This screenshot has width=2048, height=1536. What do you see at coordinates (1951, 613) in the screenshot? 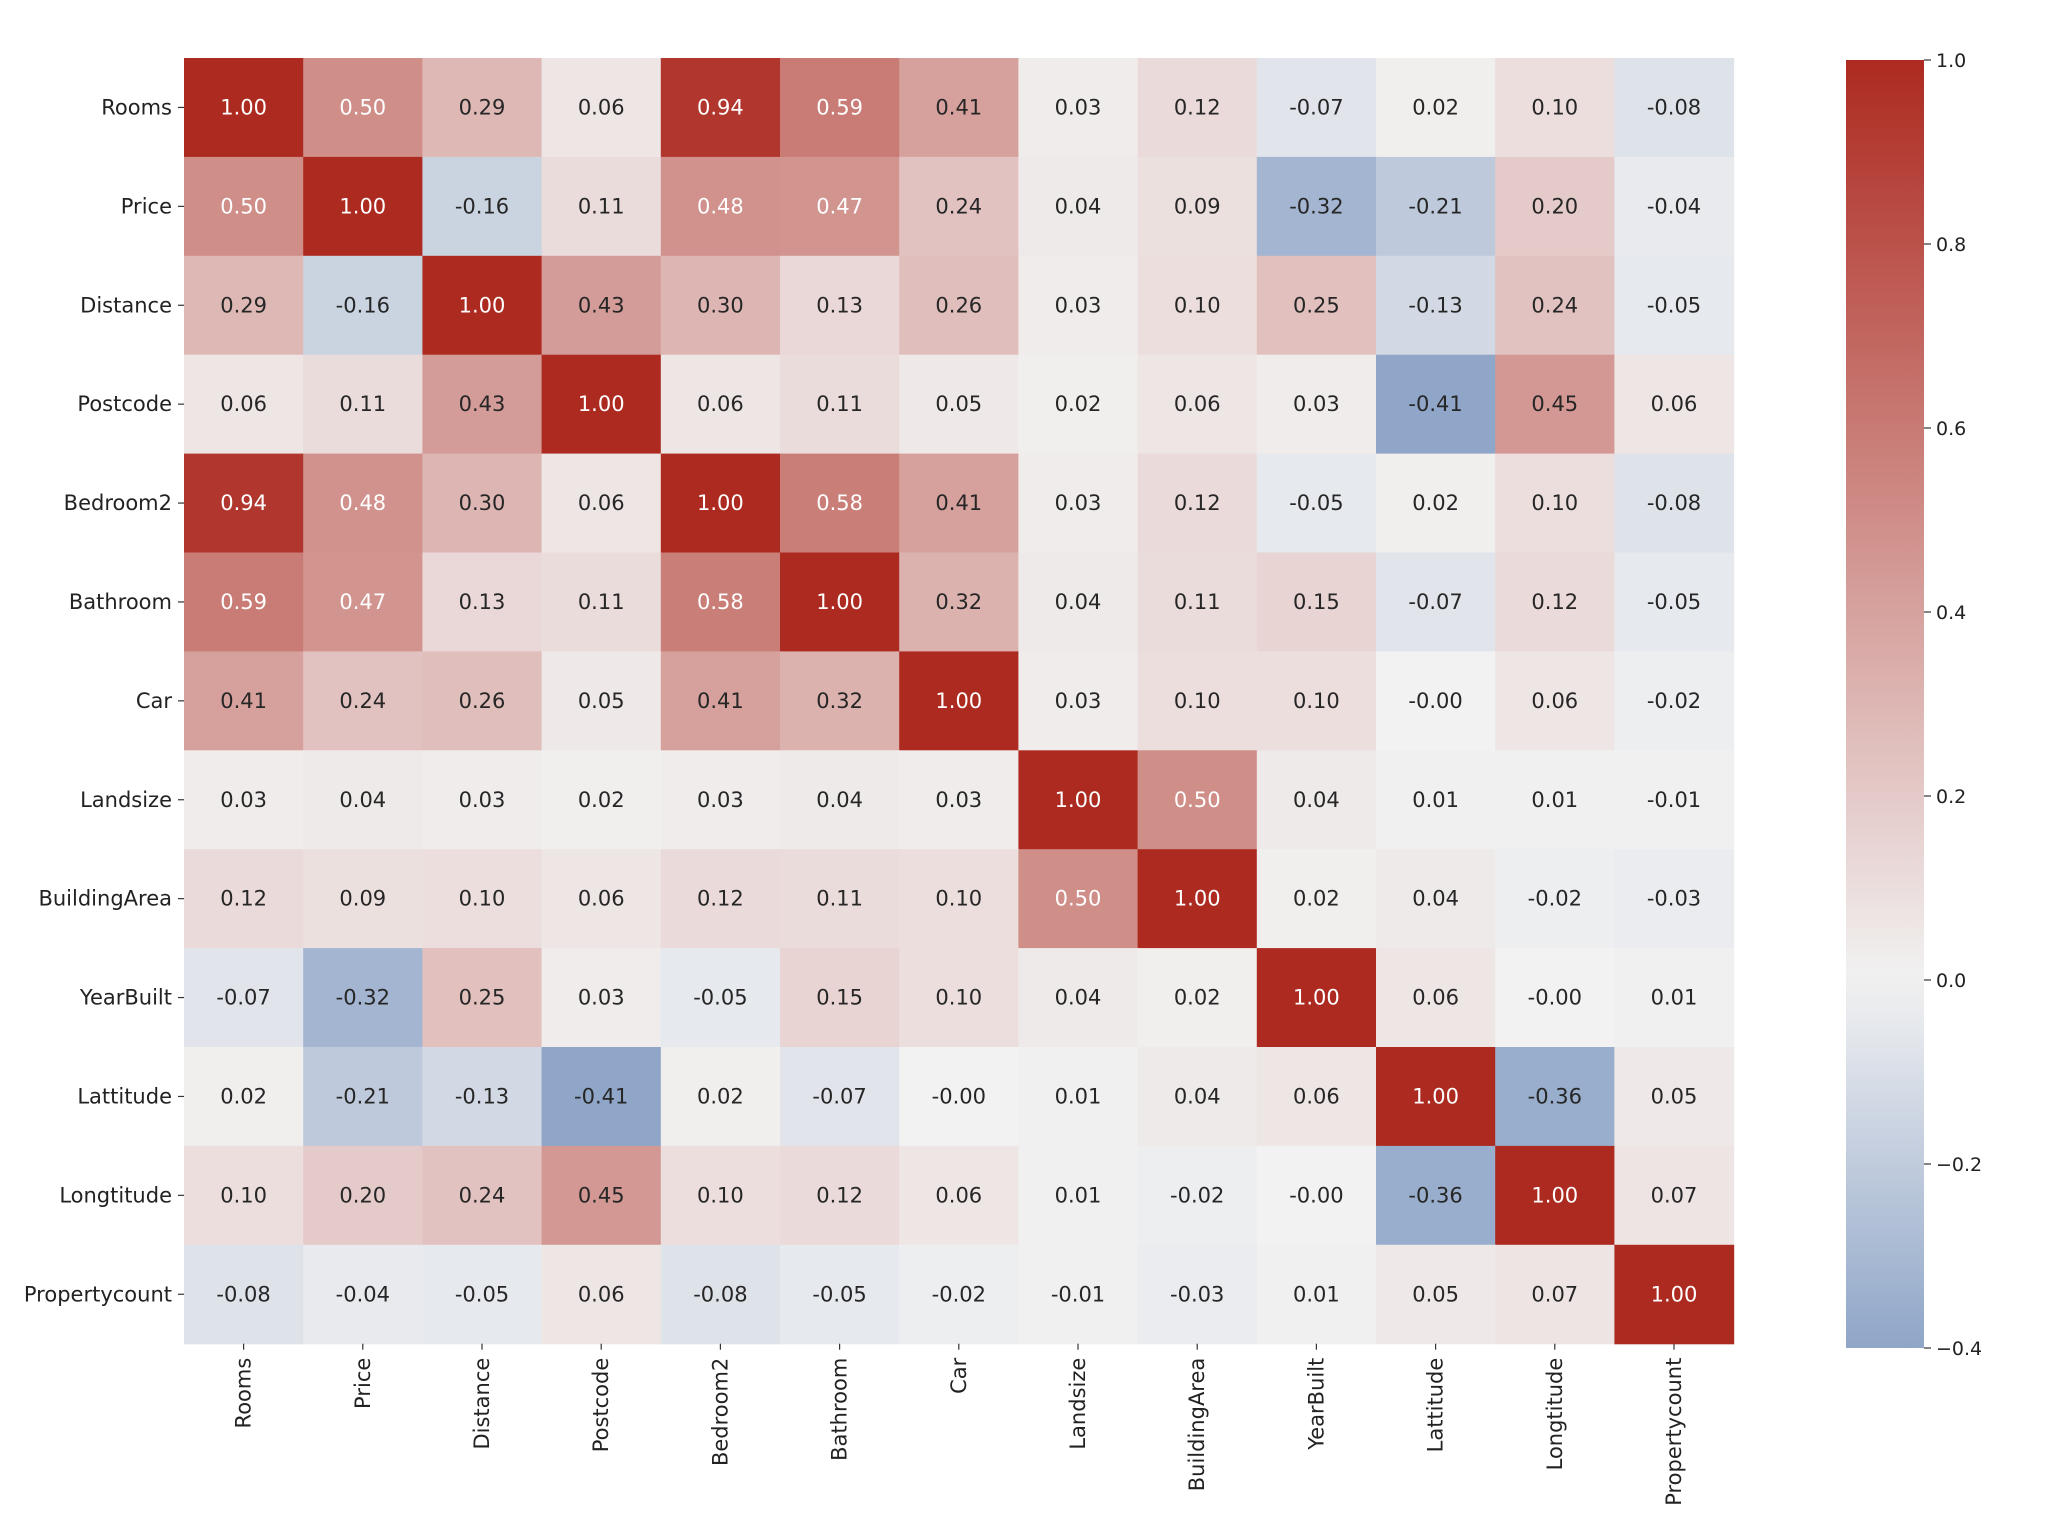
I see `colorbar-tick-label: 0.4` at bounding box center [1951, 613].